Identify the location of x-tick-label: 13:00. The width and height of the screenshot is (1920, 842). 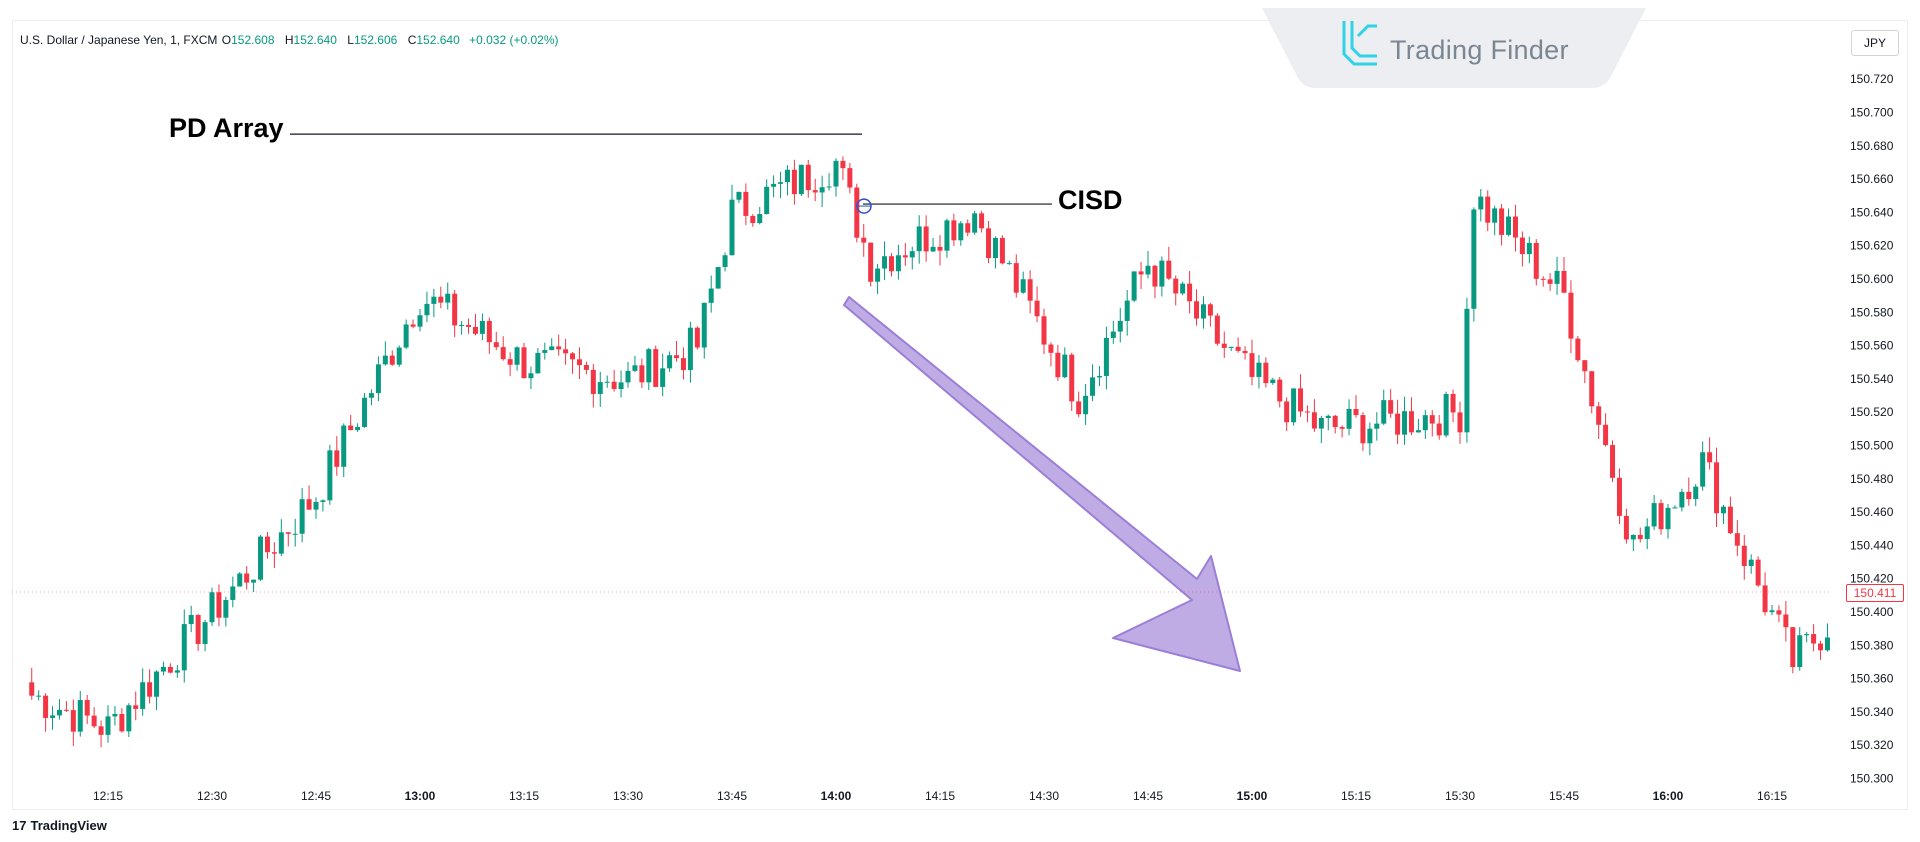
(420, 796).